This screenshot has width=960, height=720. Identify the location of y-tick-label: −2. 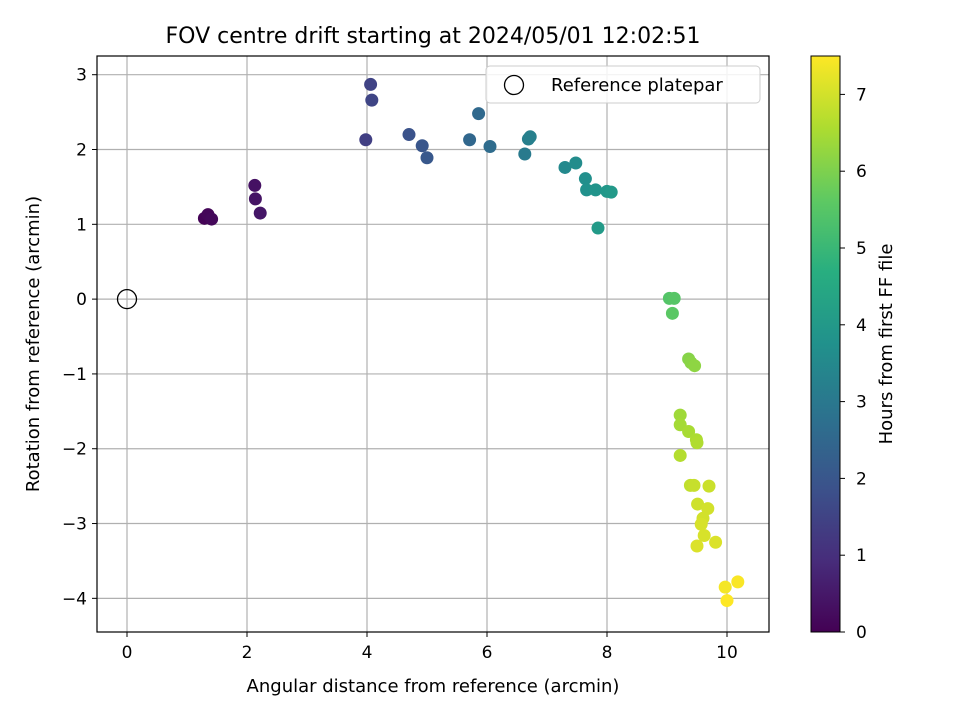
(74, 450).